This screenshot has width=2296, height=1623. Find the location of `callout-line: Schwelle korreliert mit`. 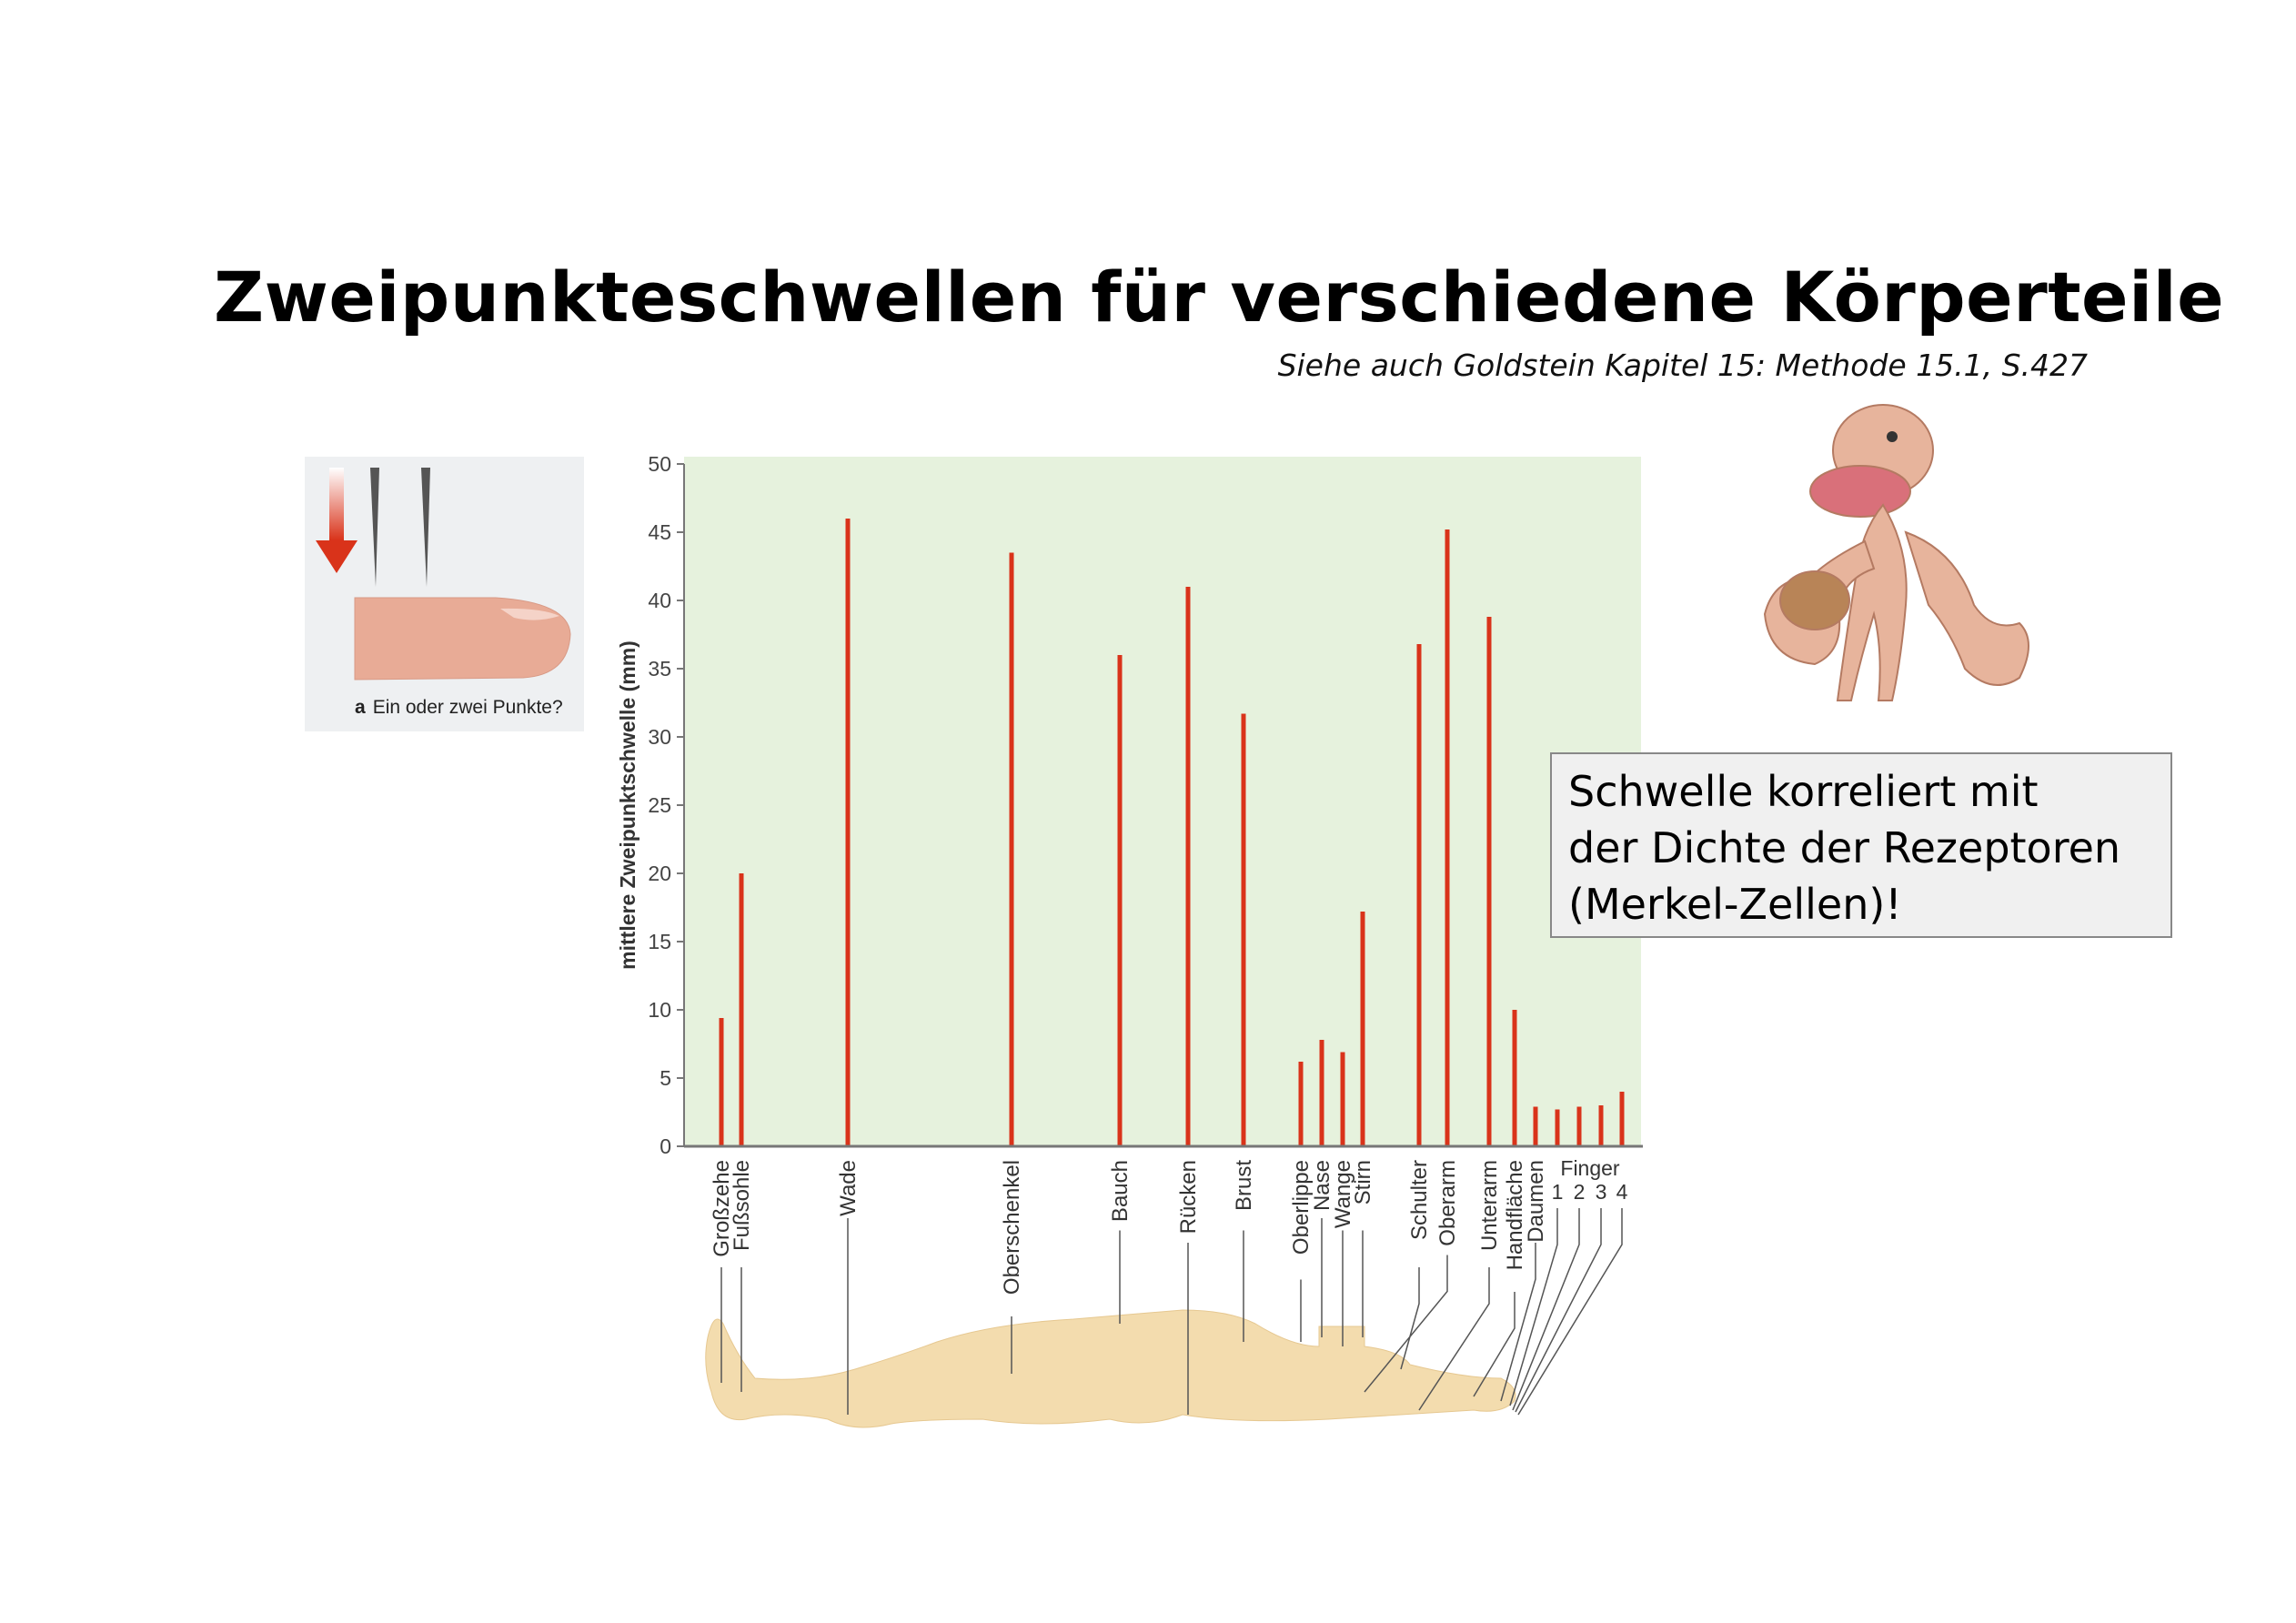

callout-line: Schwelle korreliert mit is located at coordinates (1803, 791).